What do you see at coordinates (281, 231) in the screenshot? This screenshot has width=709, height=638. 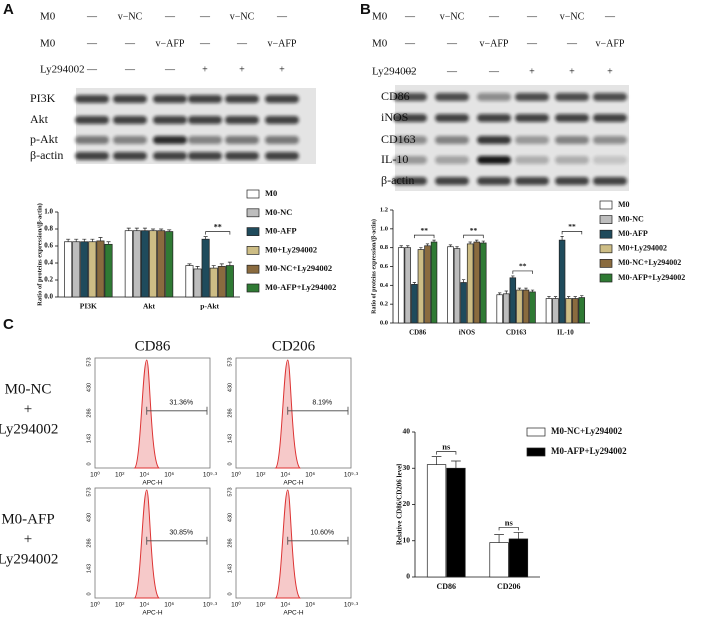 I see `legend-label: M0-AFP` at bounding box center [281, 231].